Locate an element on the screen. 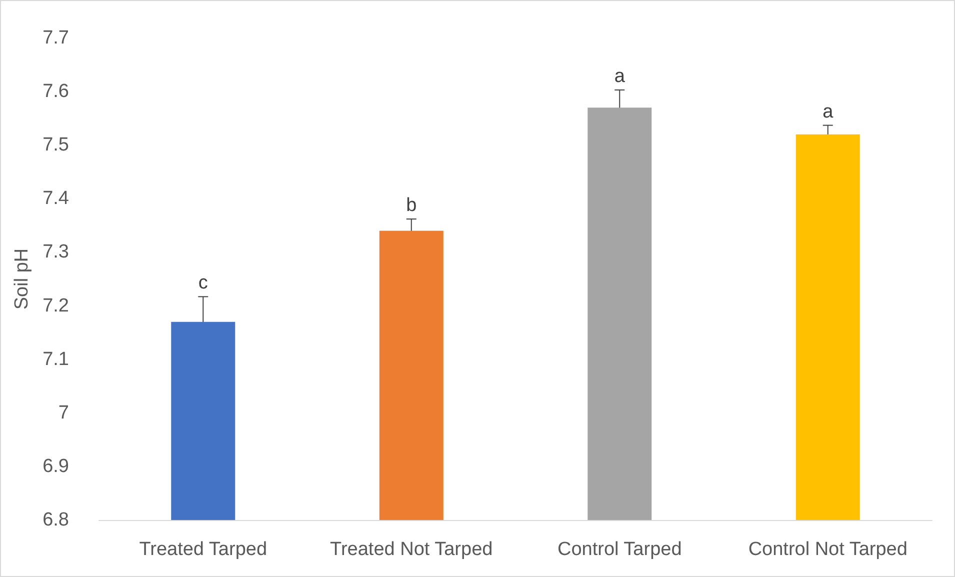  x-tick-label: Control Tarped is located at coordinates (619, 549).